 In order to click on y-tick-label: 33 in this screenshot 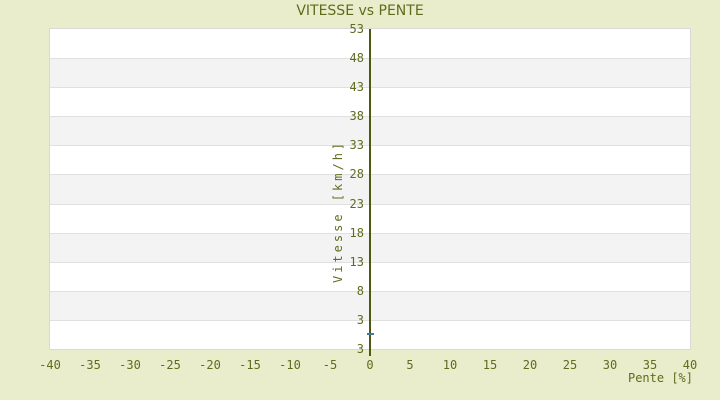, I will do `click(356, 145)`.